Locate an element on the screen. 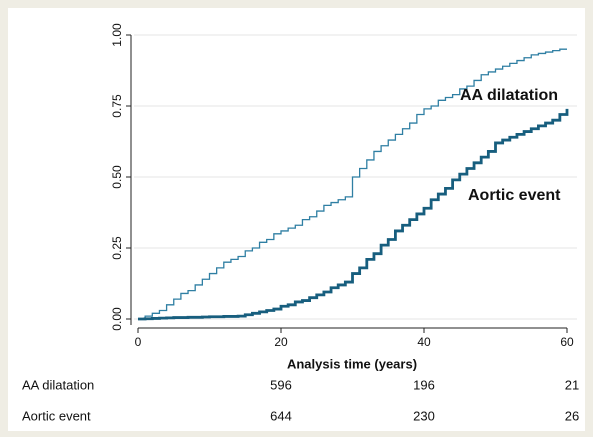  x-axis-title: Analysis time (years) is located at coordinates (352, 363).